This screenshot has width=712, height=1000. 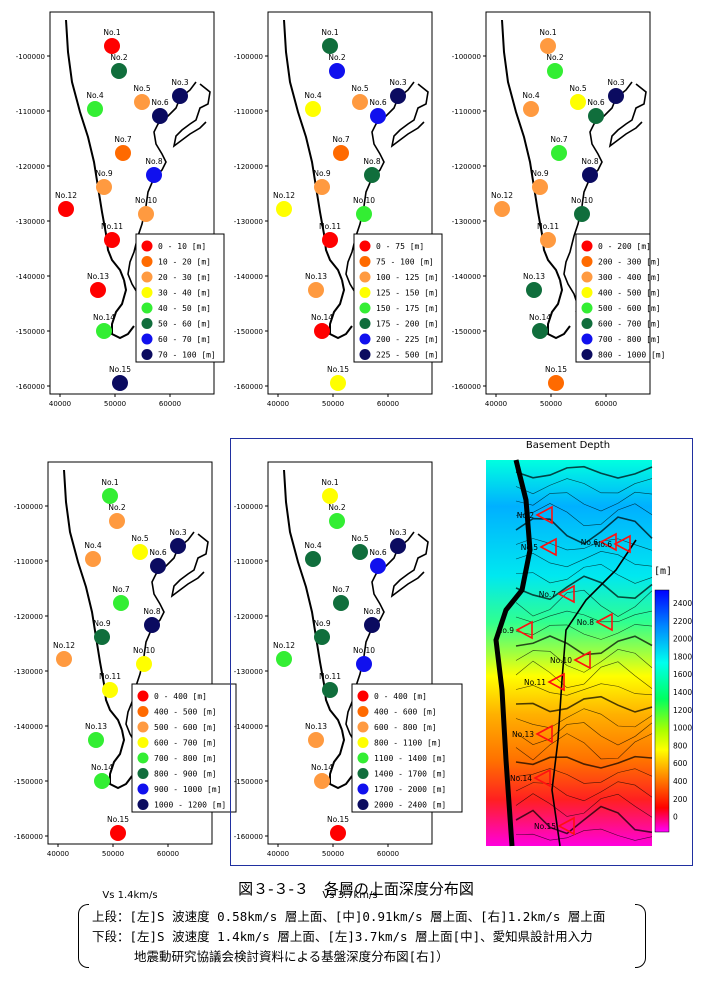 What do you see at coordinates (682, 656) in the screenshot?
I see `scale-tick-label: 1800` at bounding box center [682, 656].